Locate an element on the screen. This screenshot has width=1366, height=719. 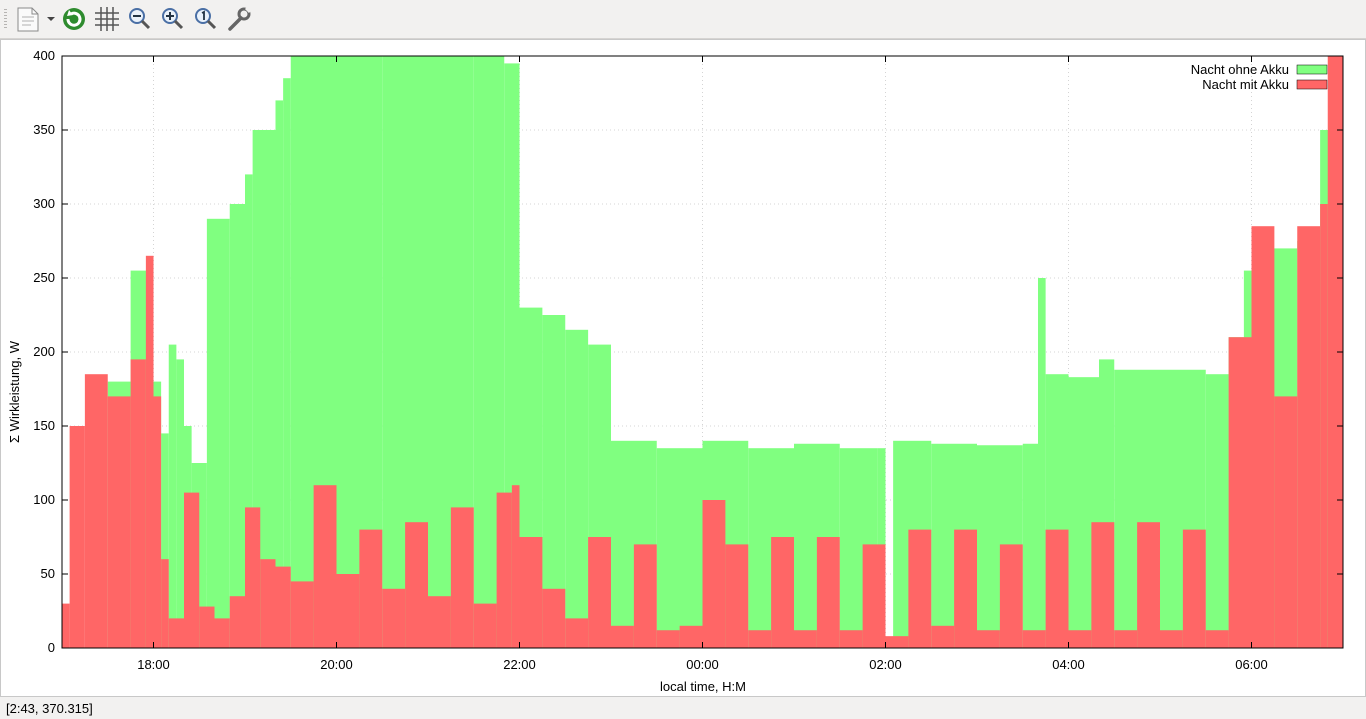
replot-button is located at coordinates (74, 19).